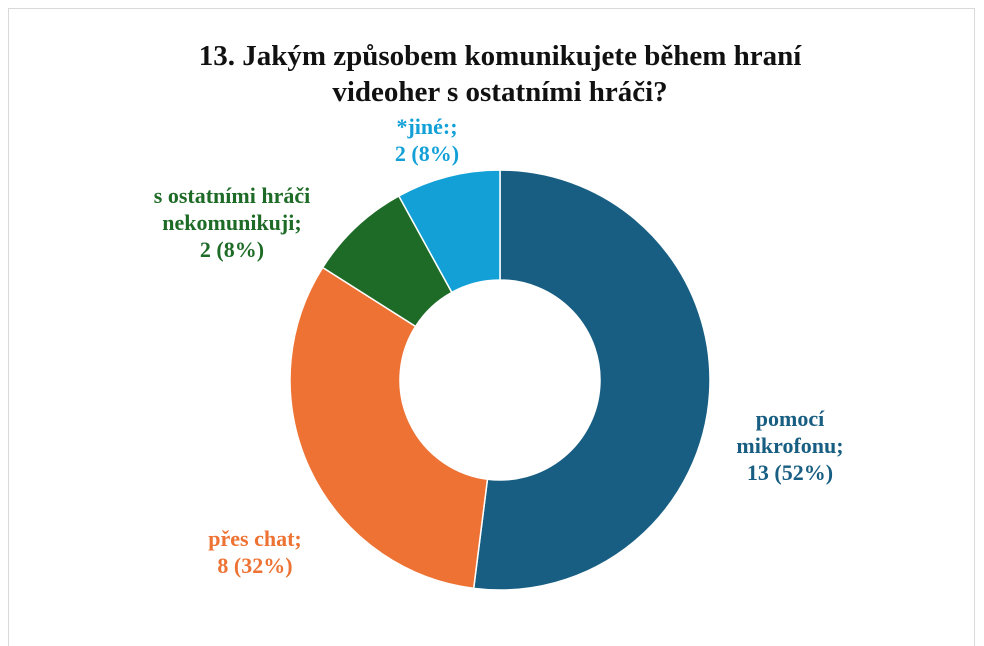 This screenshot has height=646, width=984. Describe the element at coordinates (790, 472) in the screenshot. I see `value-label: 13 (52%)` at that location.